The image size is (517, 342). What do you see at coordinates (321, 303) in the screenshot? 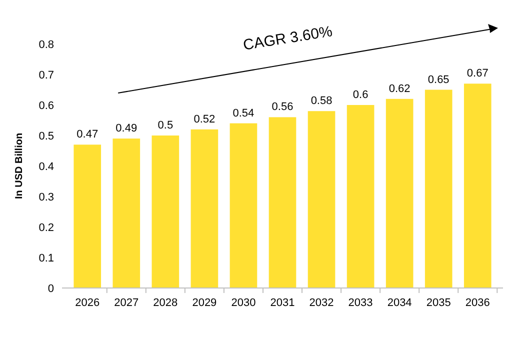
I see `x-tick-label: 2032` at bounding box center [321, 303].